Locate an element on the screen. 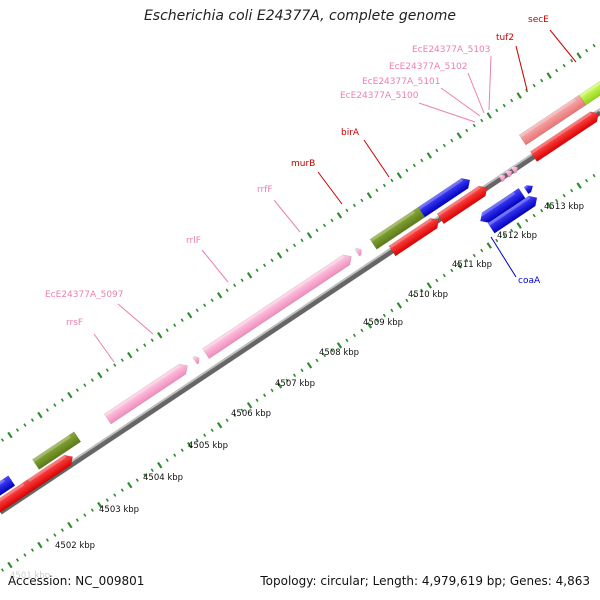 This screenshot has height=600, width=600. feature-rrfF is located at coordinates (359, 252).